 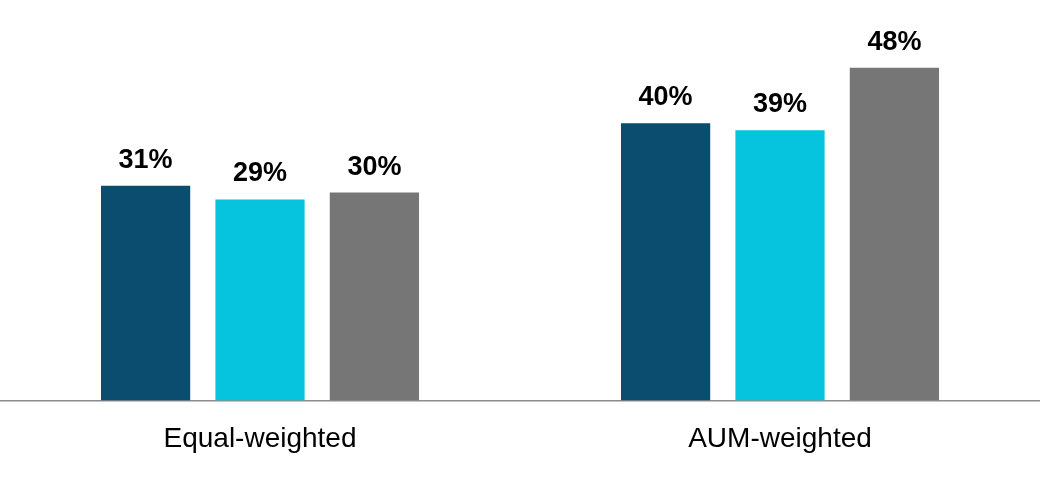 I want to click on data-label: 29%, so click(x=260, y=172).